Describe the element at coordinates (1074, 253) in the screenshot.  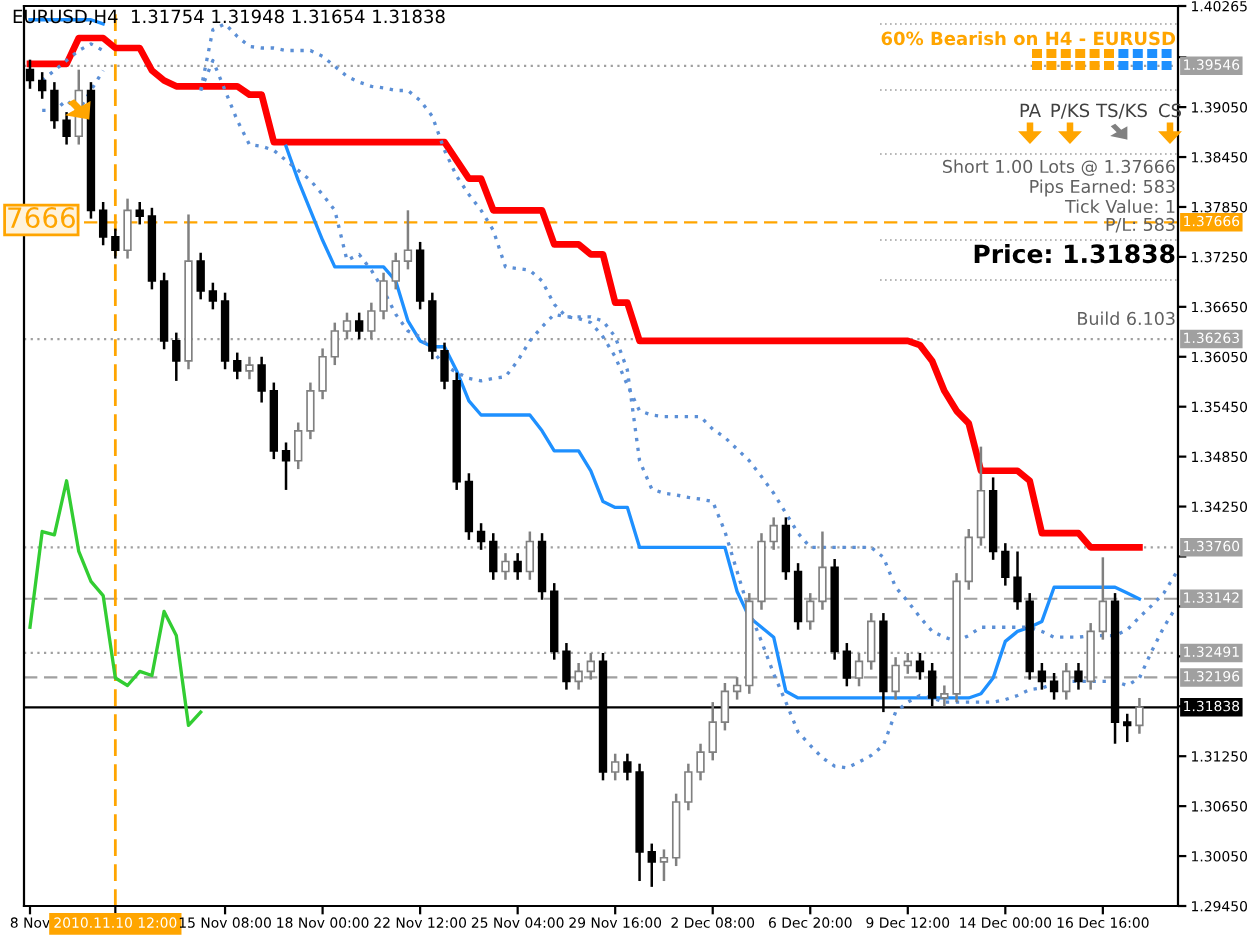
I see `annotation: Price: 1.31838` at that location.